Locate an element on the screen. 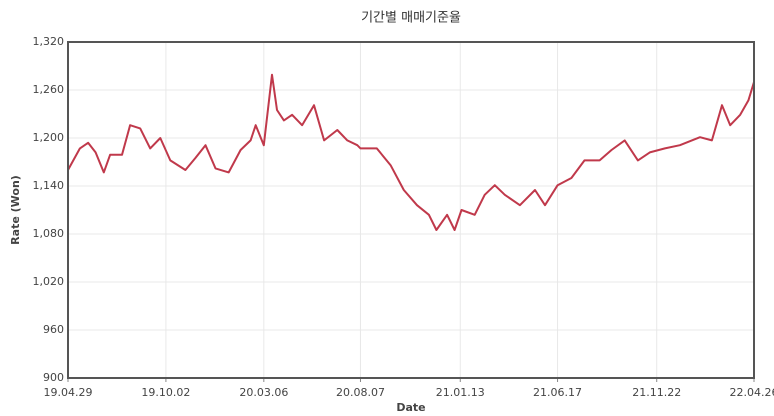 This screenshot has width=774, height=416. y-axis-title: Rate (Won) is located at coordinates (15, 210).